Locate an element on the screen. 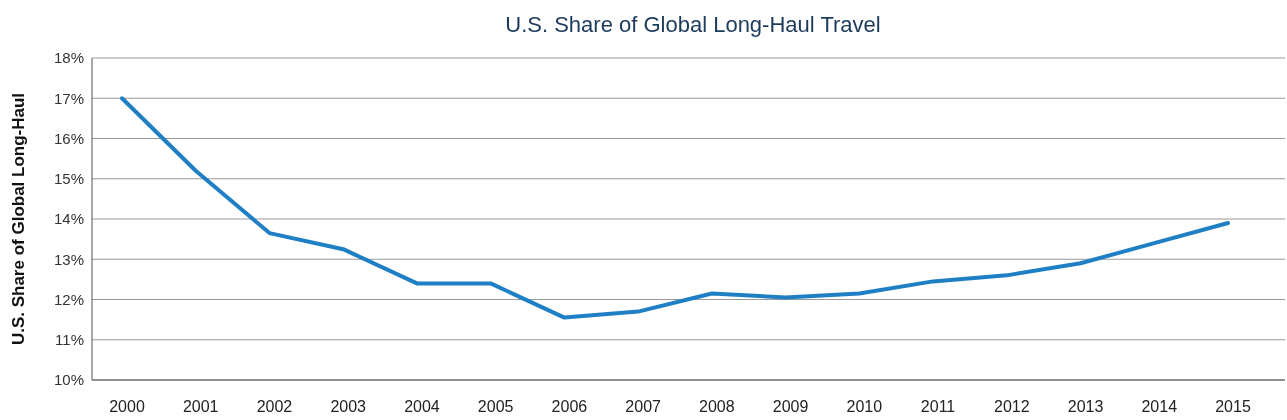 The width and height of the screenshot is (1287, 420). x-tick-label: 2007 is located at coordinates (643, 406).